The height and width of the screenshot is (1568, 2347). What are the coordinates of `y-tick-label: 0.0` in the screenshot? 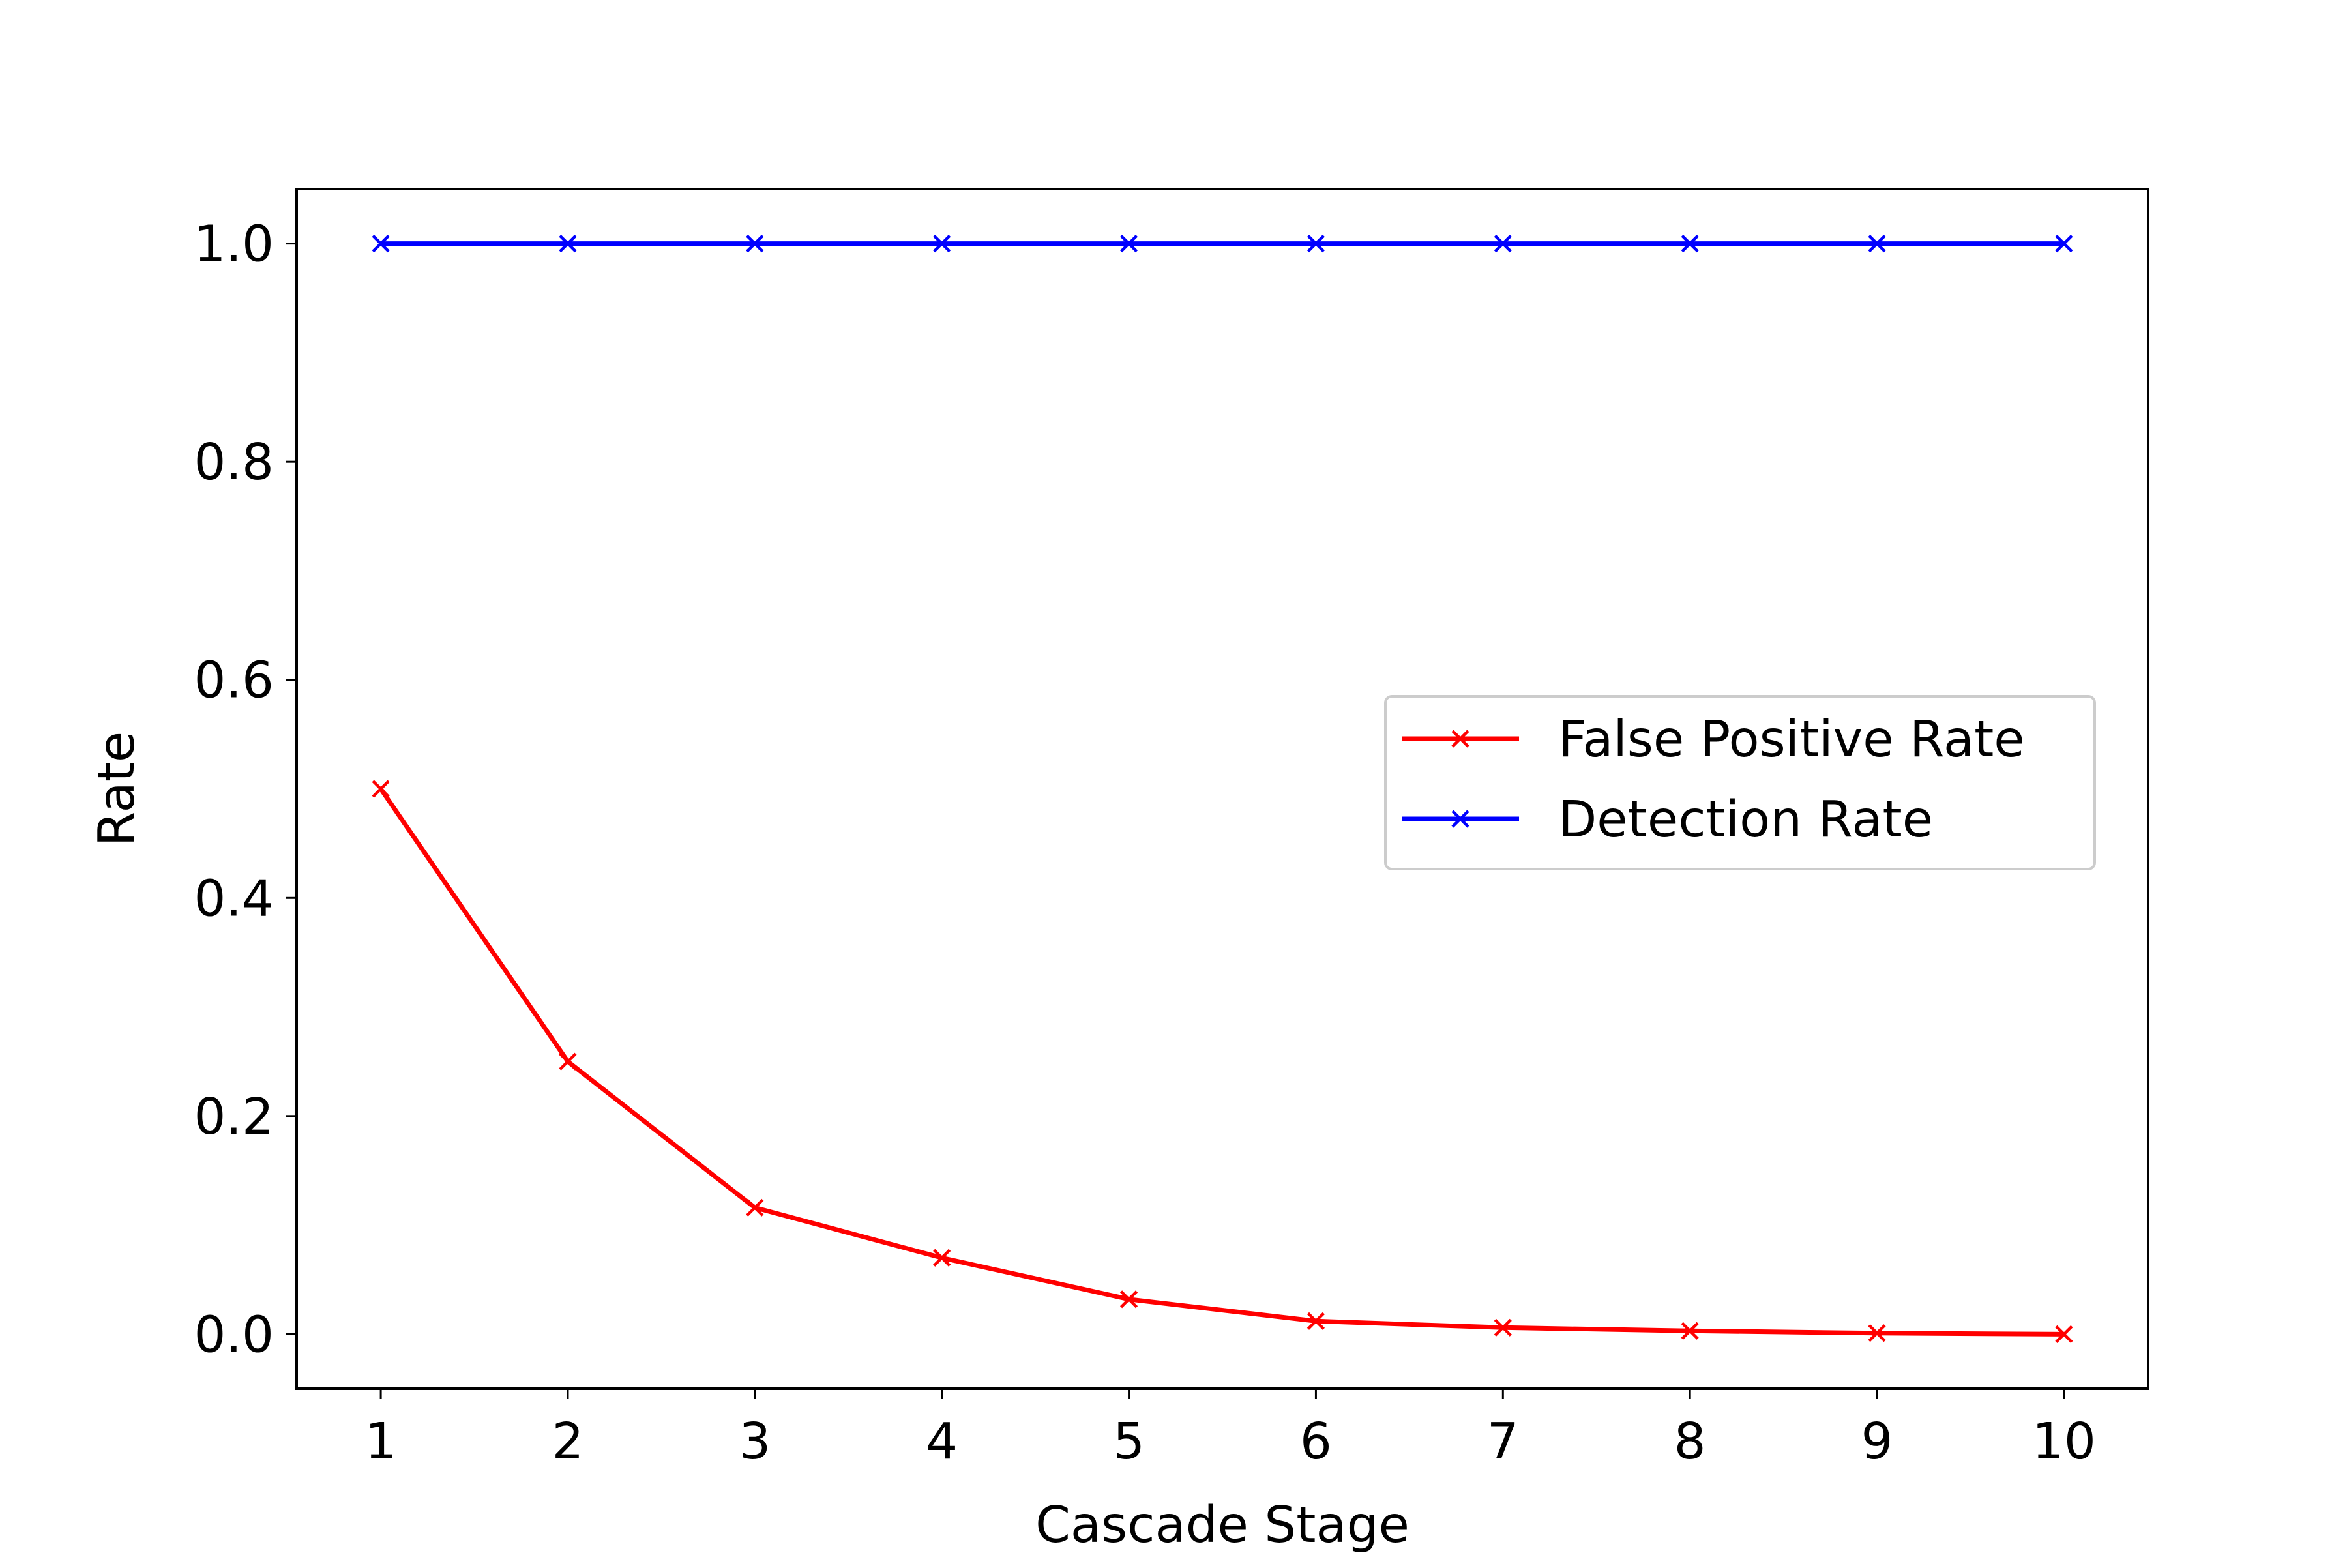 It's located at (234, 1335).